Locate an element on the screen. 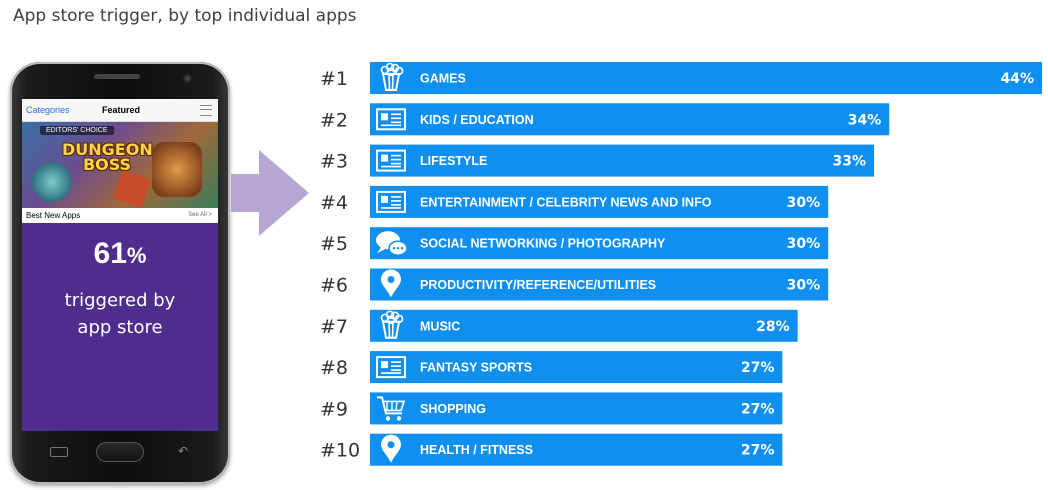 This screenshot has height=490, width=1048. see-all-link: See All > is located at coordinates (200, 215).